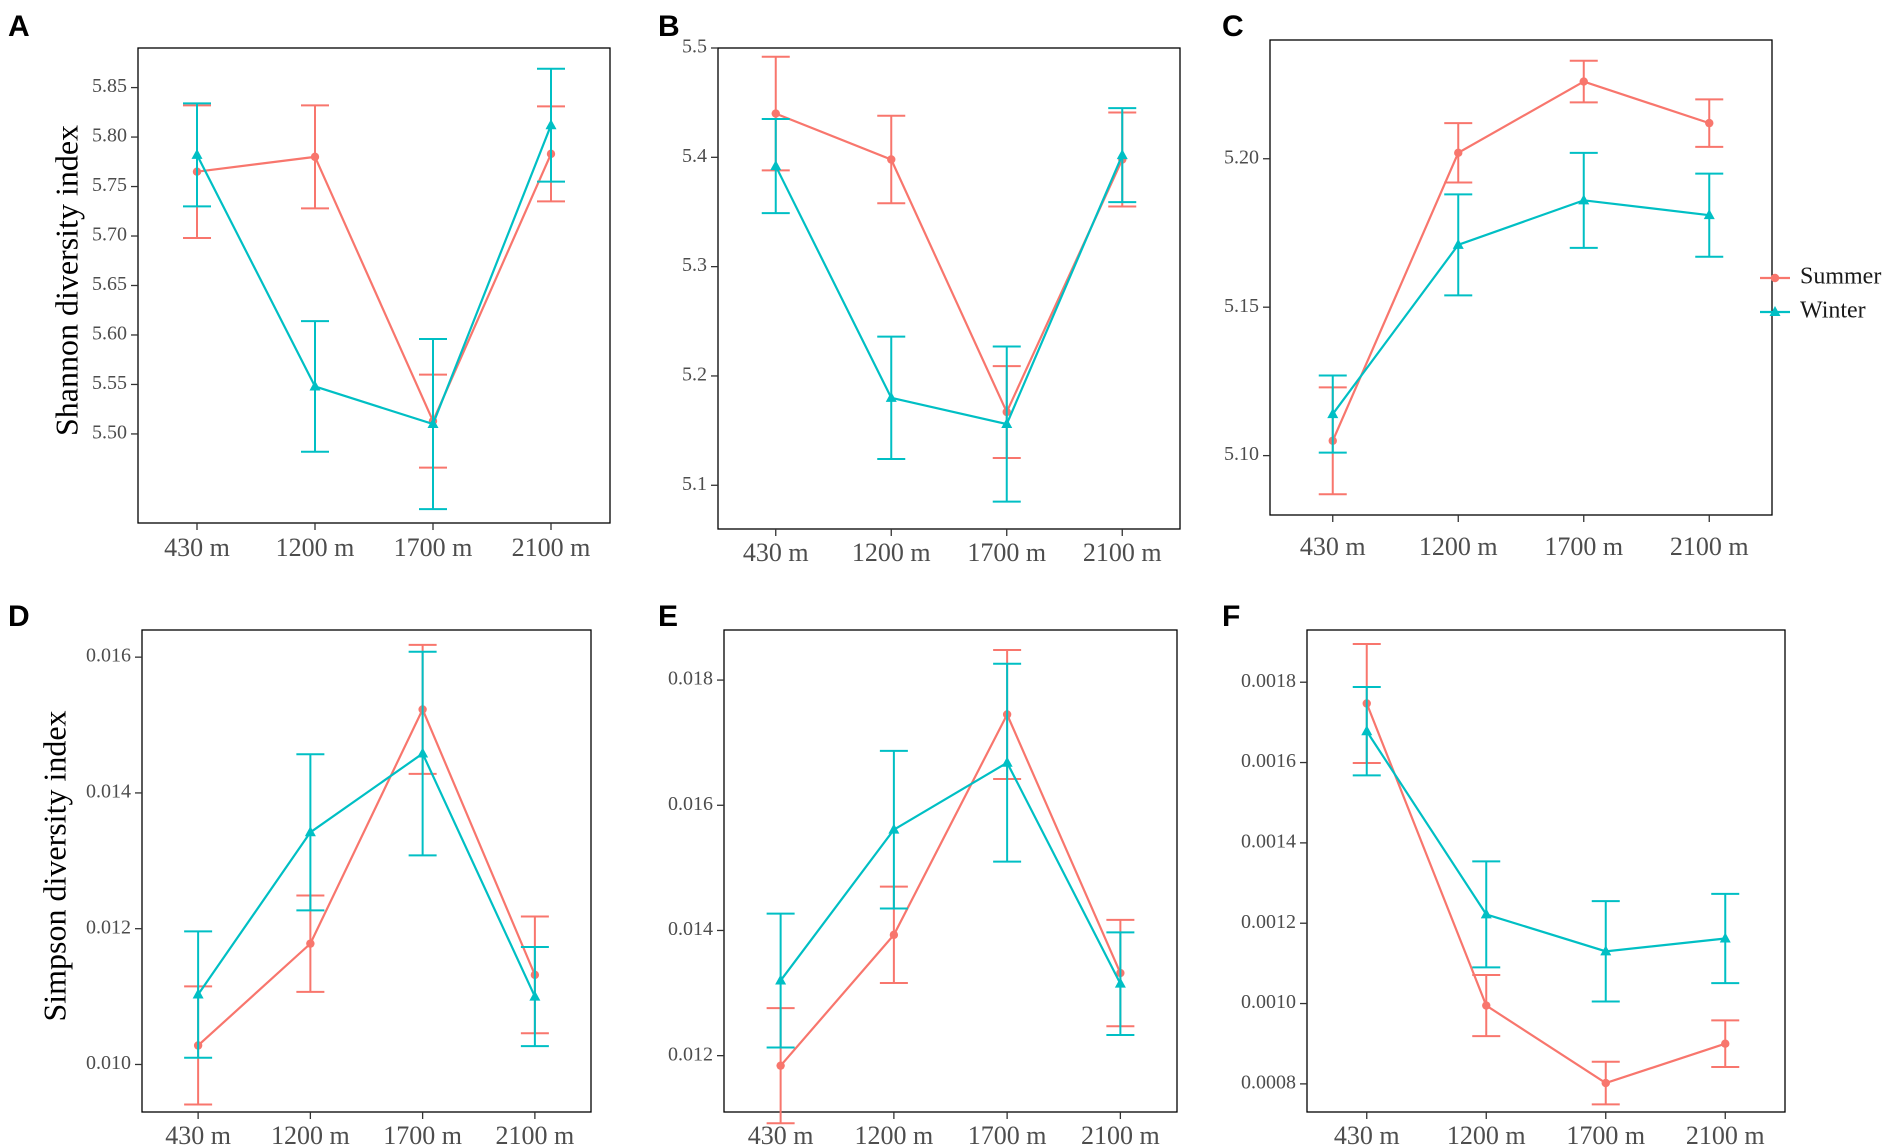  Describe the element at coordinates (669, 26) in the screenshot. I see `panel-letter: B` at that location.